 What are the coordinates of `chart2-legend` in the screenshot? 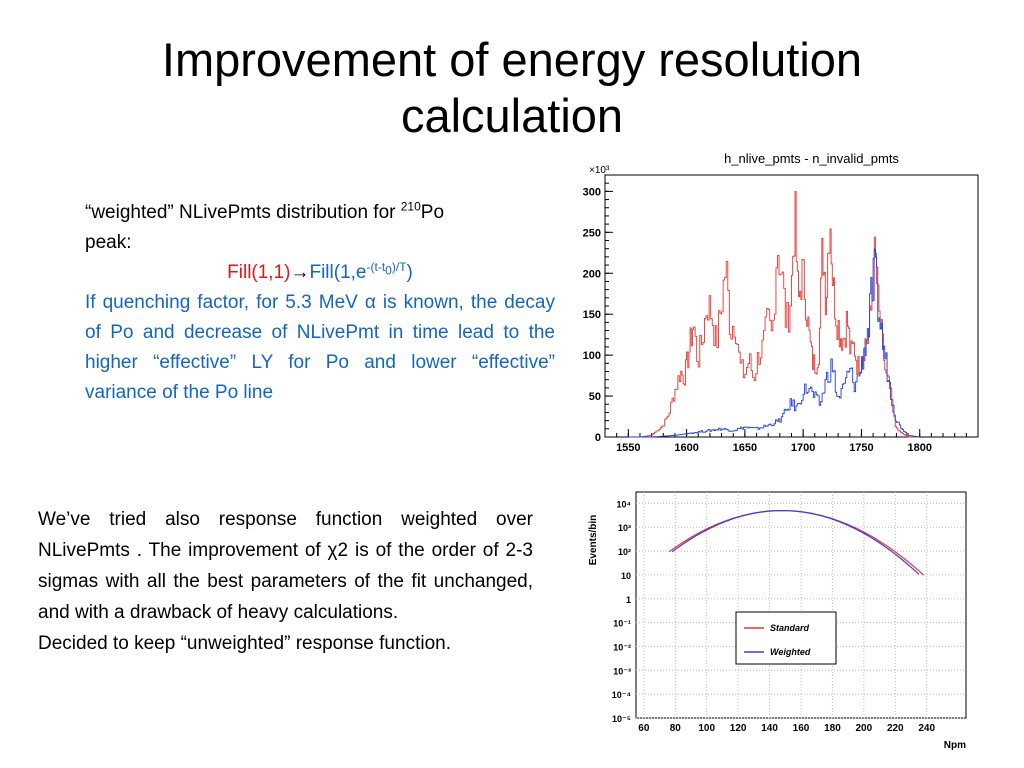 It's located at (786, 638).